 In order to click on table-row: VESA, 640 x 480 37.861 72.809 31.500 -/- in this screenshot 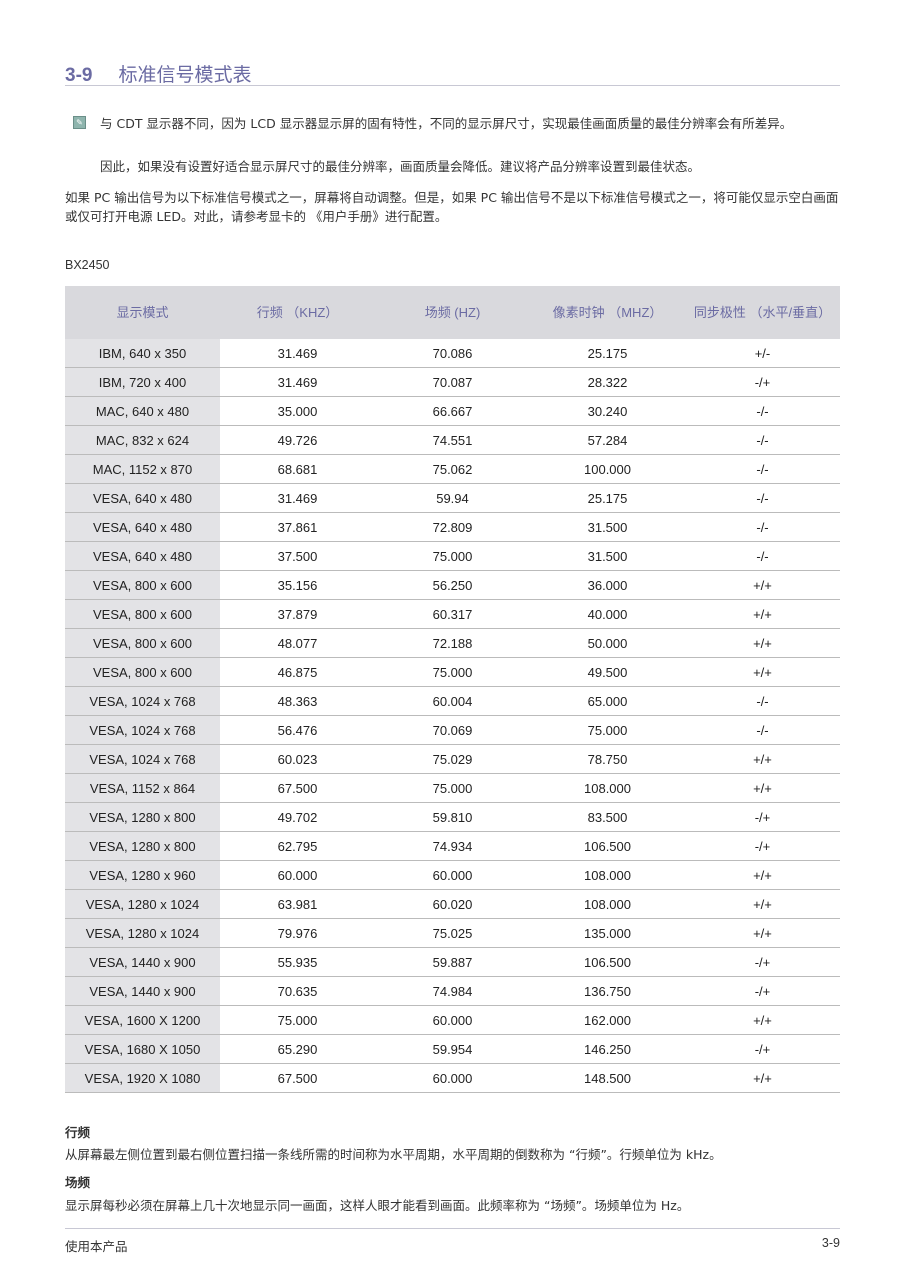, I will do `click(452, 527)`.